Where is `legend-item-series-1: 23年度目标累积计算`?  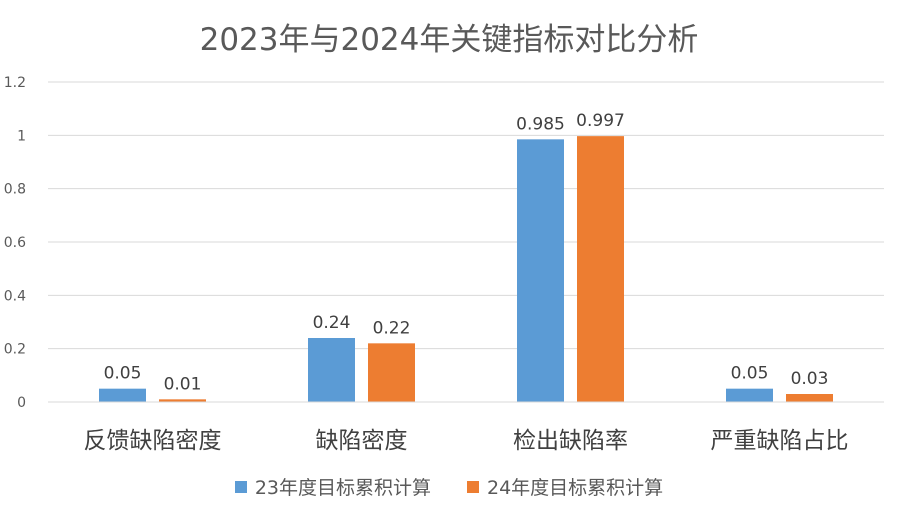 legend-item-series-1: 23年度目标累积计算 is located at coordinates (332, 486).